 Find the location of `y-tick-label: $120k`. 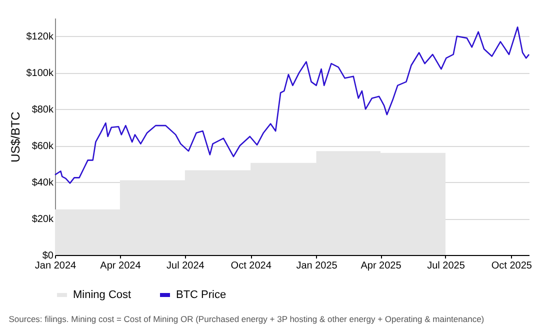

y-tick-label: $120k is located at coordinates (40, 37).